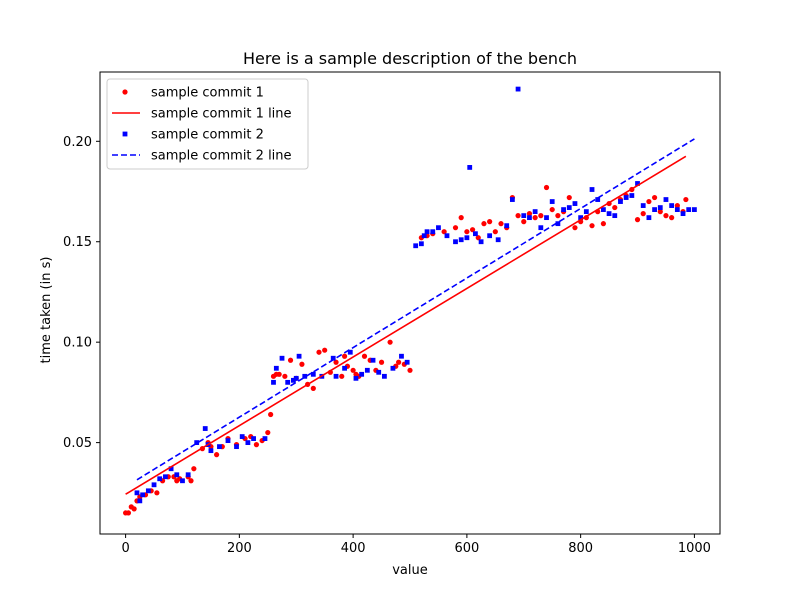 The height and width of the screenshot is (600, 800). Describe the element at coordinates (694, 548) in the screenshot. I see `x-tick-label: 1000` at that location.